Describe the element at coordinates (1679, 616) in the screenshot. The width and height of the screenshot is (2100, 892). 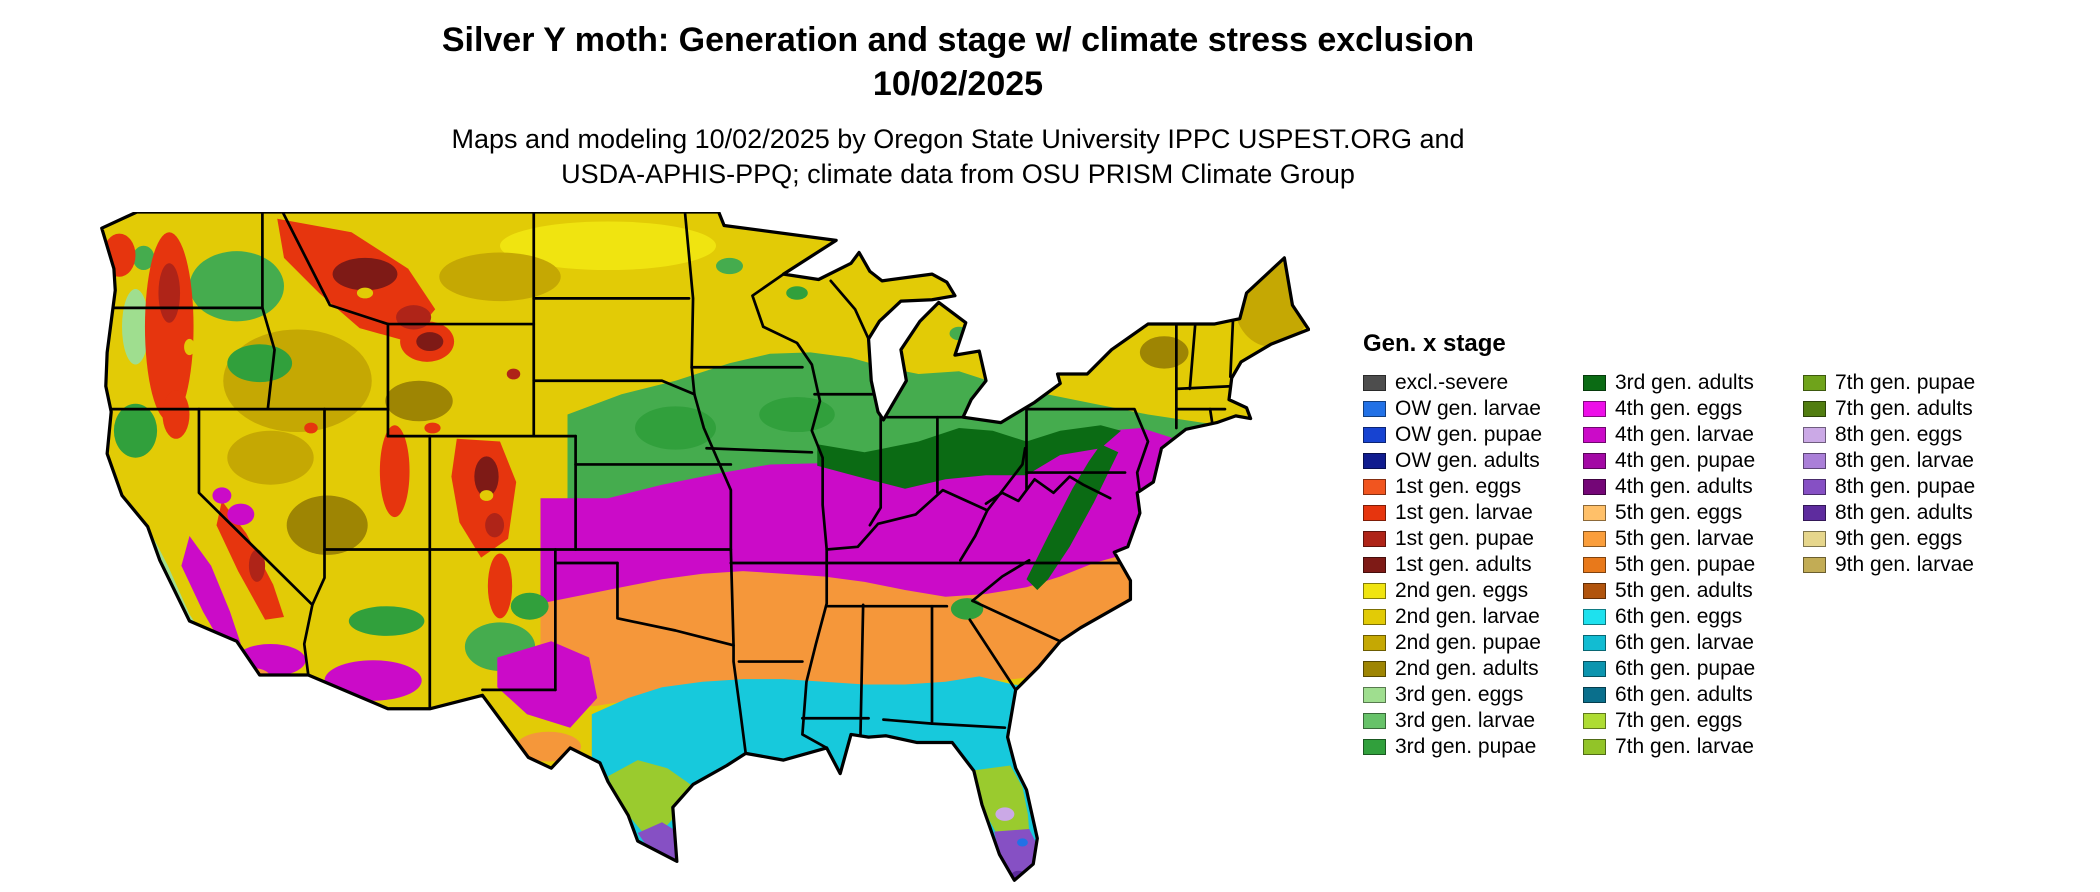
I see `legend-label: 6th gen. eggs` at that location.